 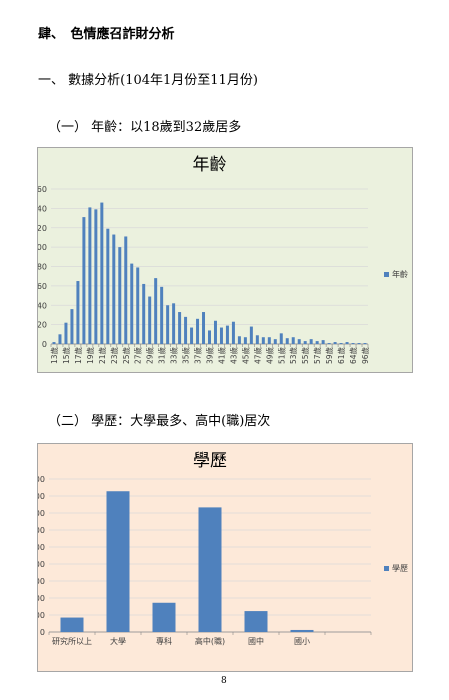 What do you see at coordinates (41, 496) in the screenshot?
I see `y-tick-label: 800` at bounding box center [41, 496].